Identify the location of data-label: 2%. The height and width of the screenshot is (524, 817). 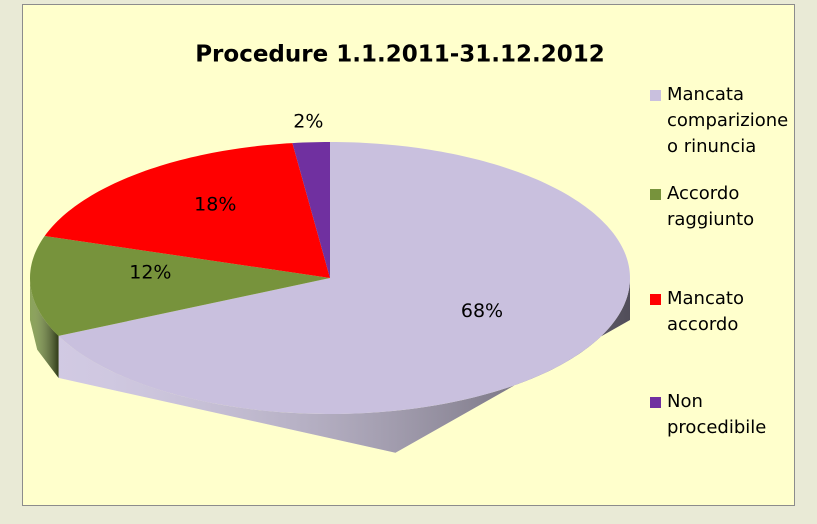
(308, 121).